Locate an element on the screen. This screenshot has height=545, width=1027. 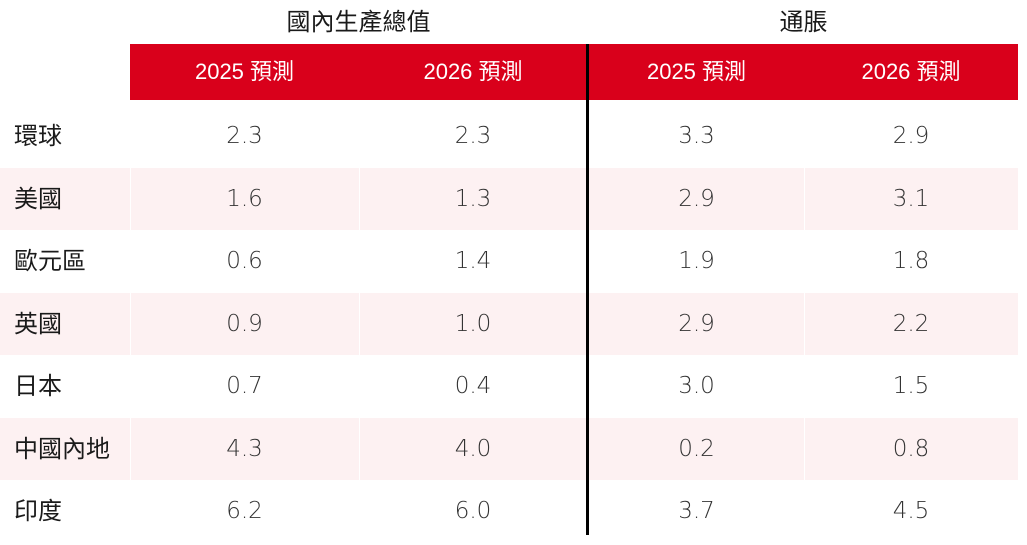
table-cell: 3.7 is located at coordinates (696, 511).